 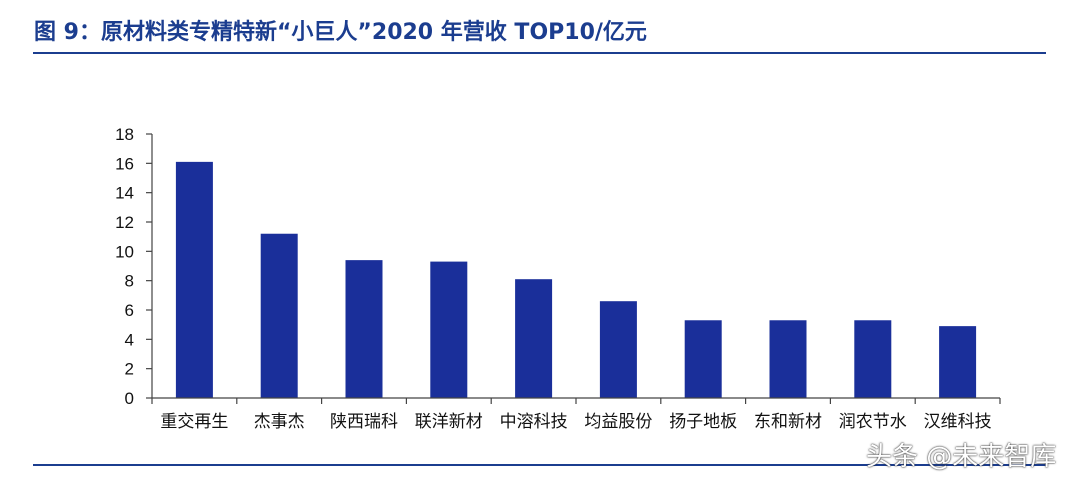 What do you see at coordinates (539, 53) in the screenshot?
I see `title-divider` at bounding box center [539, 53].